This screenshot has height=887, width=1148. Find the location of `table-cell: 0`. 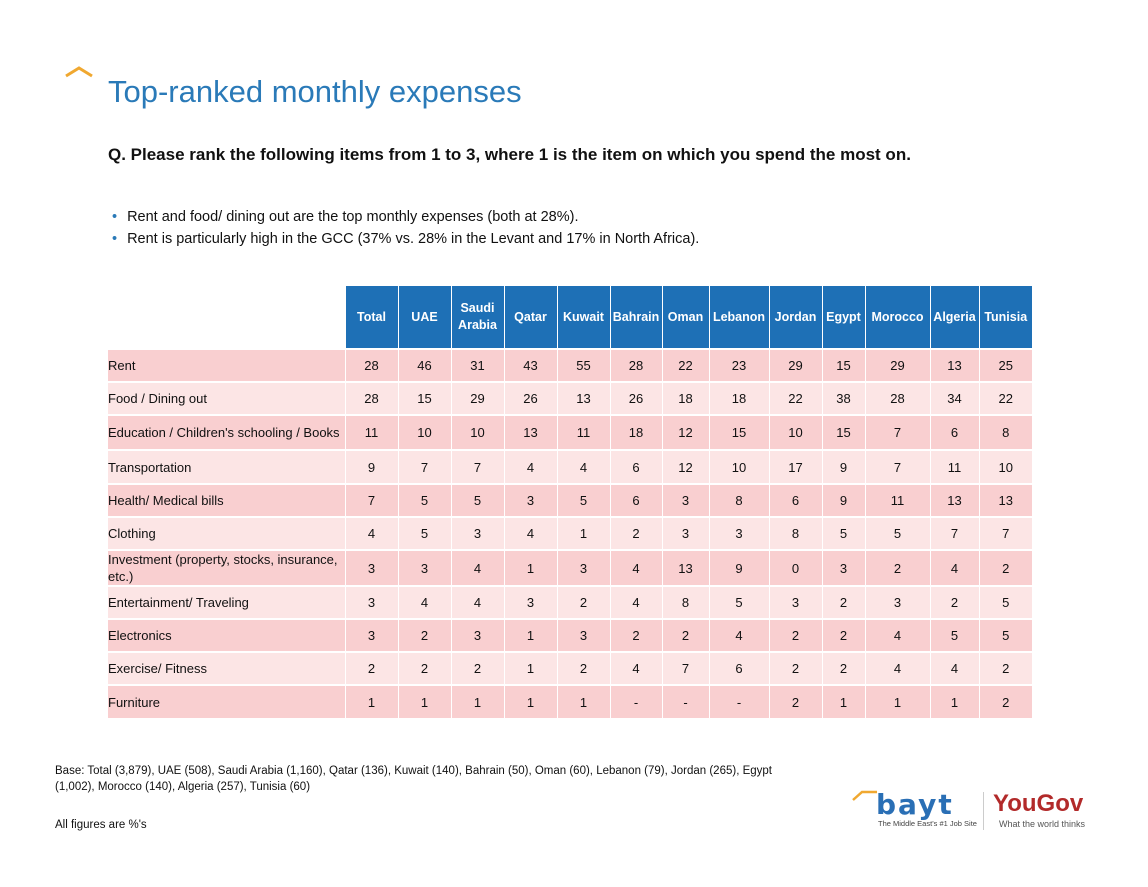

table-cell: 0 is located at coordinates (795, 567).